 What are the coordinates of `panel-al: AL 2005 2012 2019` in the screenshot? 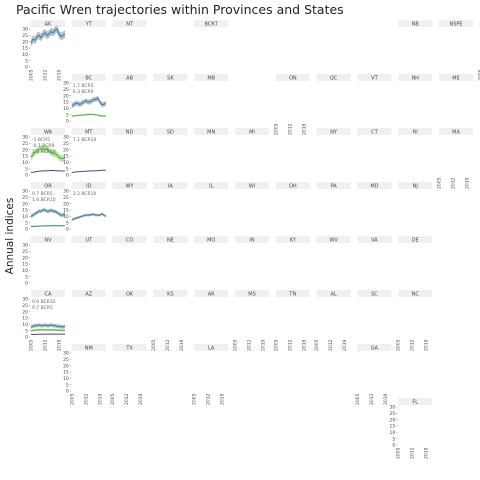 It's located at (332, 320).